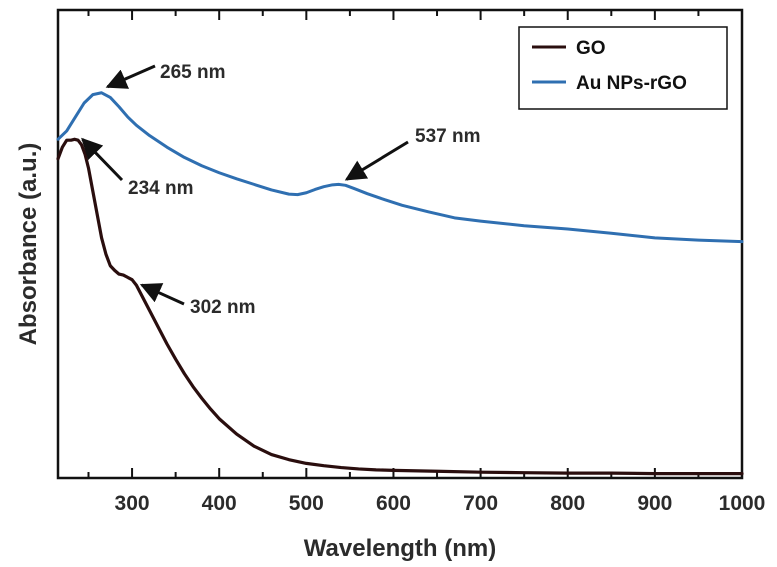 The image size is (777, 567). Describe the element at coordinates (192, 72) in the screenshot. I see `annotation-label: 265 nm` at that location.